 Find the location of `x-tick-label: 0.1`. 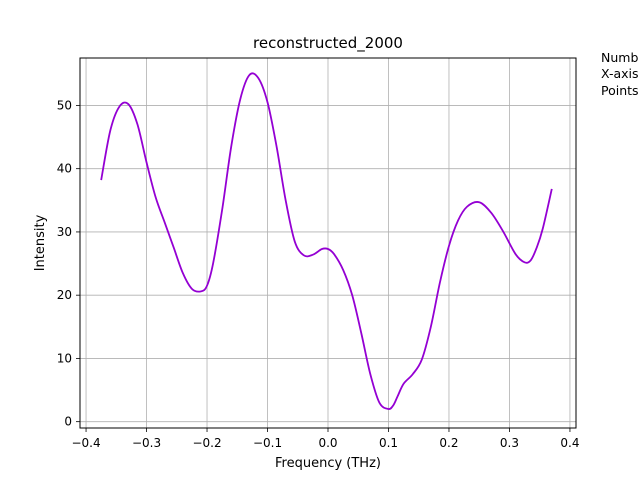

x-tick-label: 0.1 is located at coordinates (388, 443).